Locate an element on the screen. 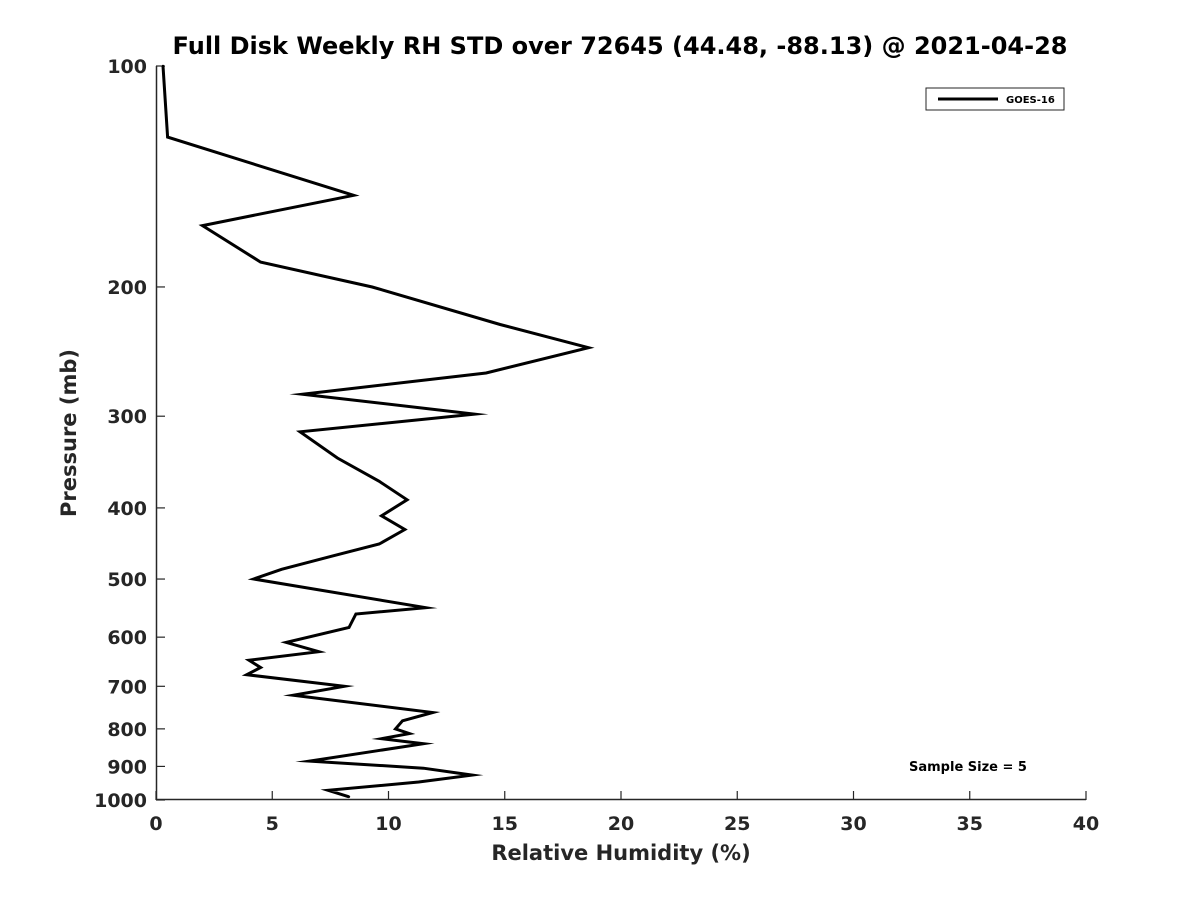 This screenshot has height=900, width=1200. y-tick-label: 700 is located at coordinates (127, 687).